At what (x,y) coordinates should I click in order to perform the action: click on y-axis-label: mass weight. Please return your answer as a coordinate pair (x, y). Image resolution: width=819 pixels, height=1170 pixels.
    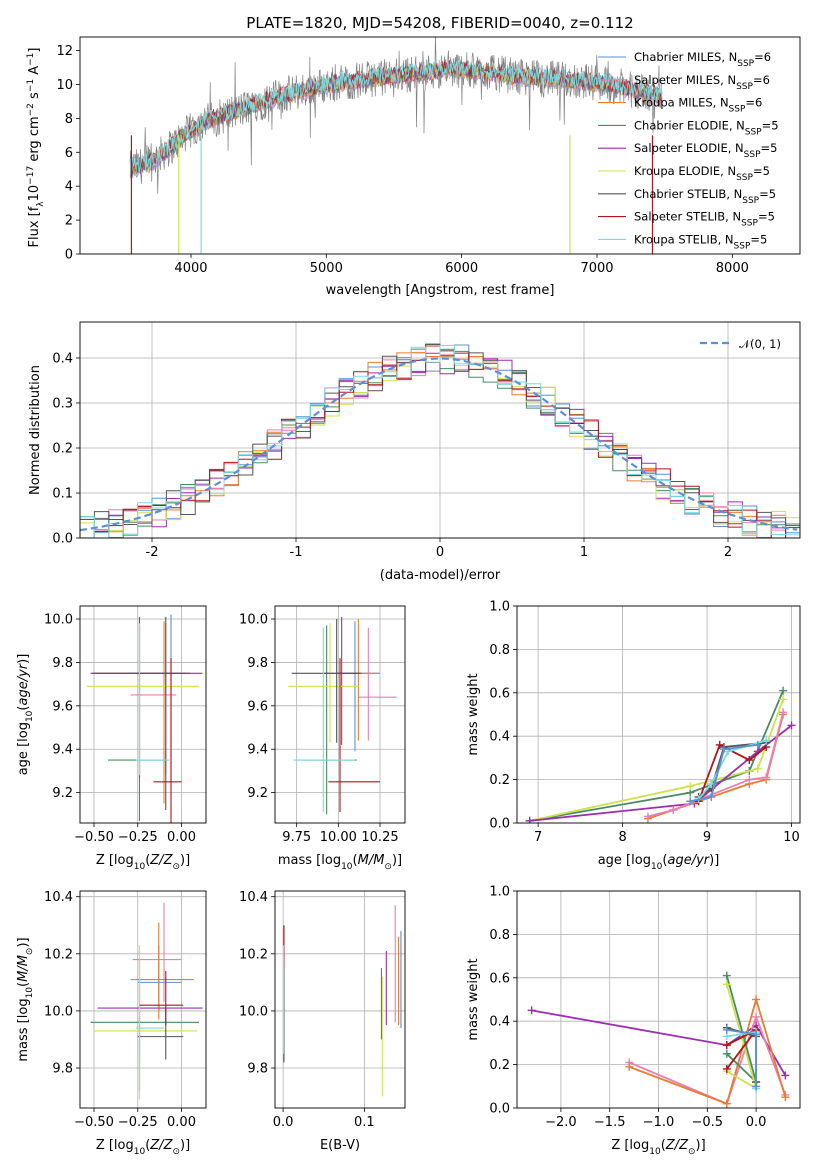
    Looking at the image, I should click on (473, 999).